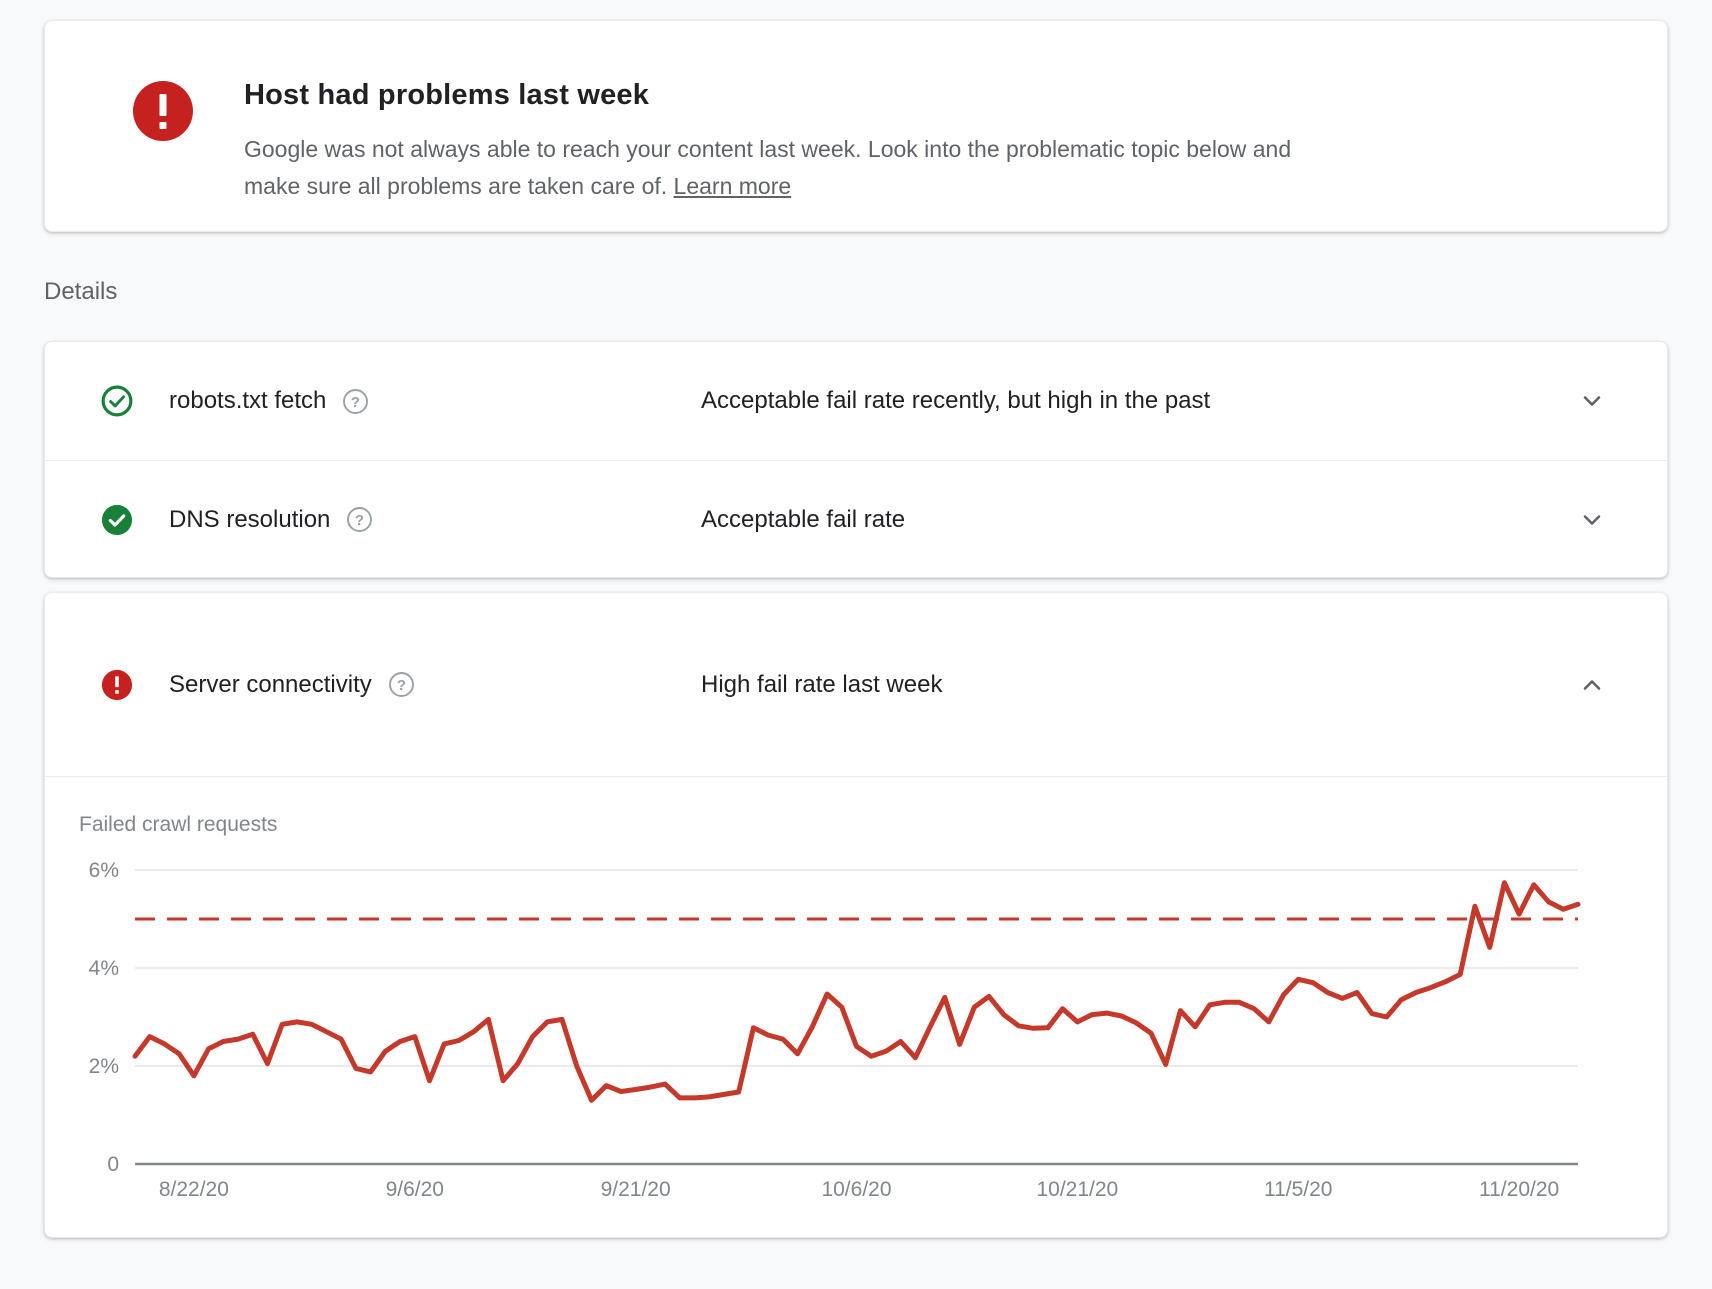  I want to click on page-title: Host had problems last week, so click(447, 95).